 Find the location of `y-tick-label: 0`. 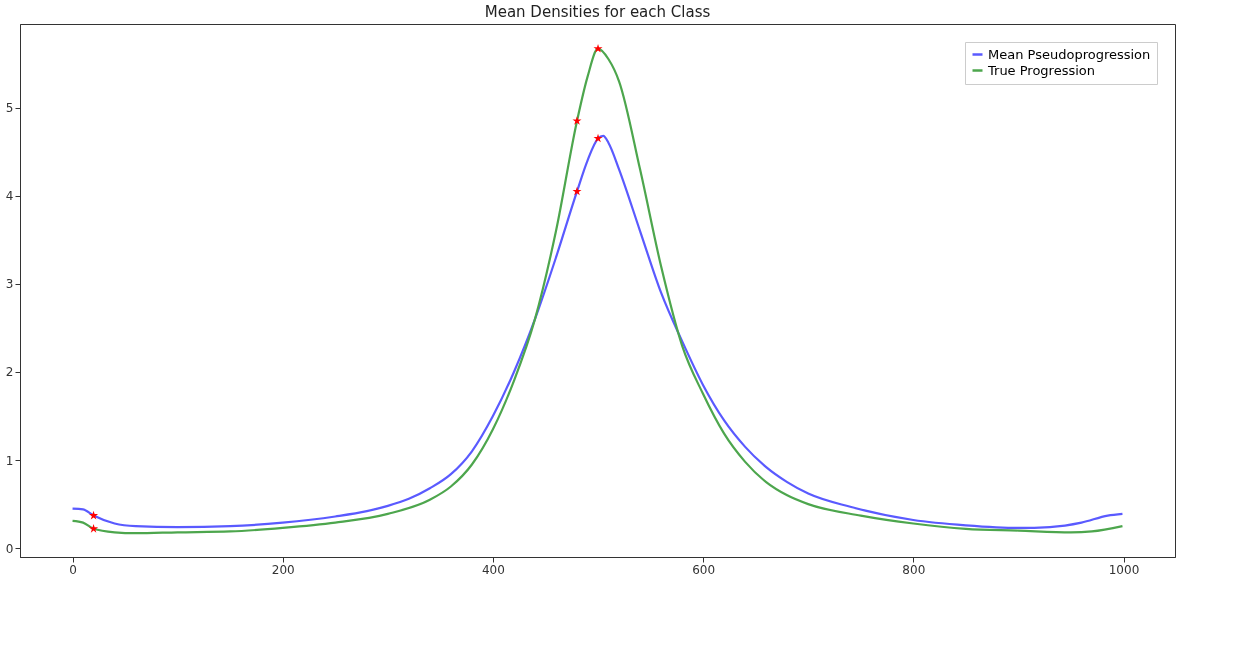

y-tick-label: 0 is located at coordinates (9, 548).